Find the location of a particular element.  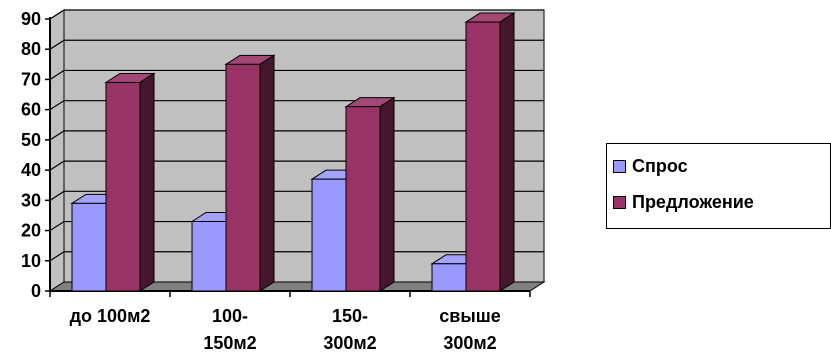

x-category-label: свыше is located at coordinates (469, 316).